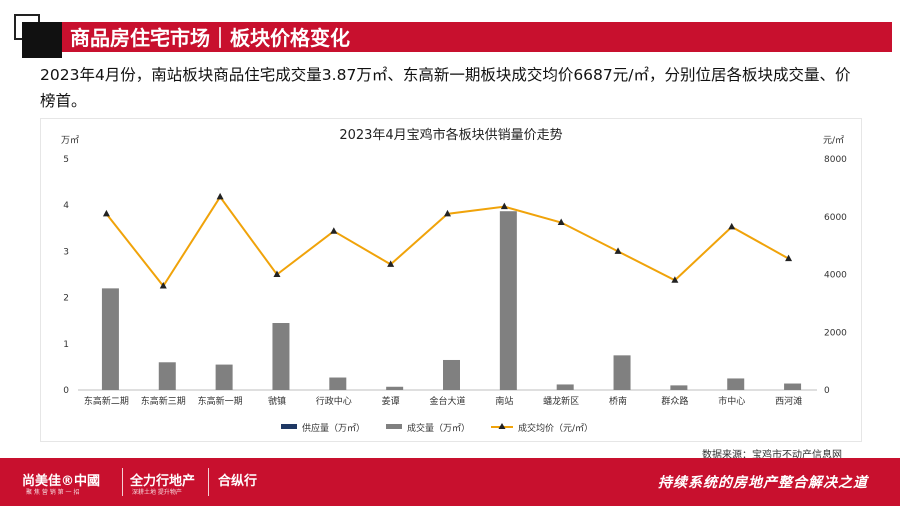 The width and height of the screenshot is (900, 506). Describe the element at coordinates (788, 401) in the screenshot. I see `x-tick-label: 西河滩` at that location.